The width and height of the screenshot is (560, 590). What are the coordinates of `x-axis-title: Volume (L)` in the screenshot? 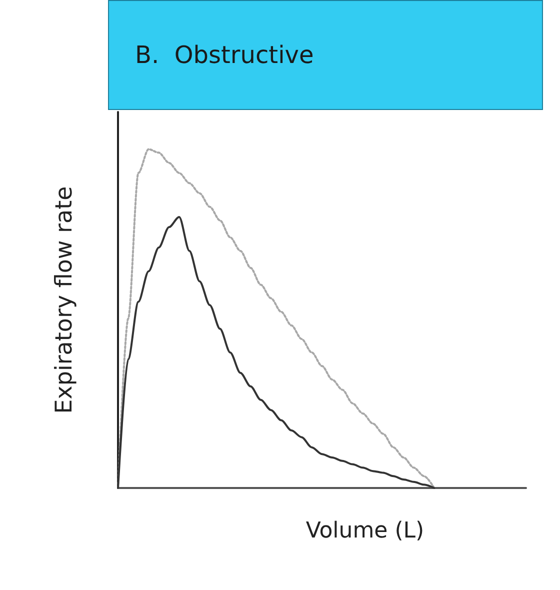 It's located at (365, 531).